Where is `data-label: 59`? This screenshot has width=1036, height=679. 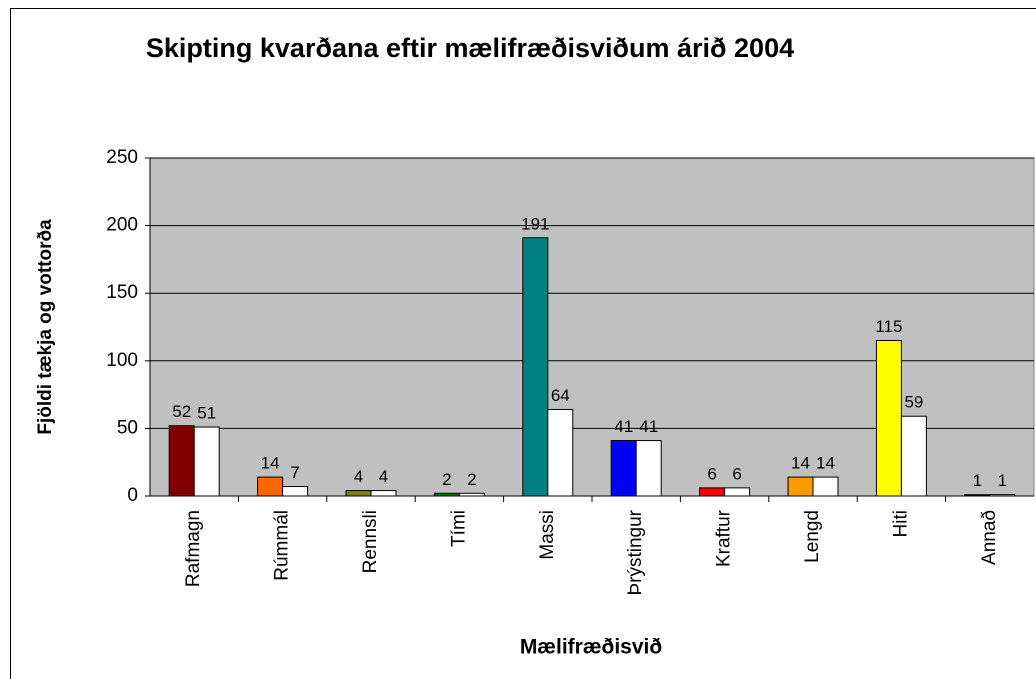
data-label: 59 is located at coordinates (913, 402).